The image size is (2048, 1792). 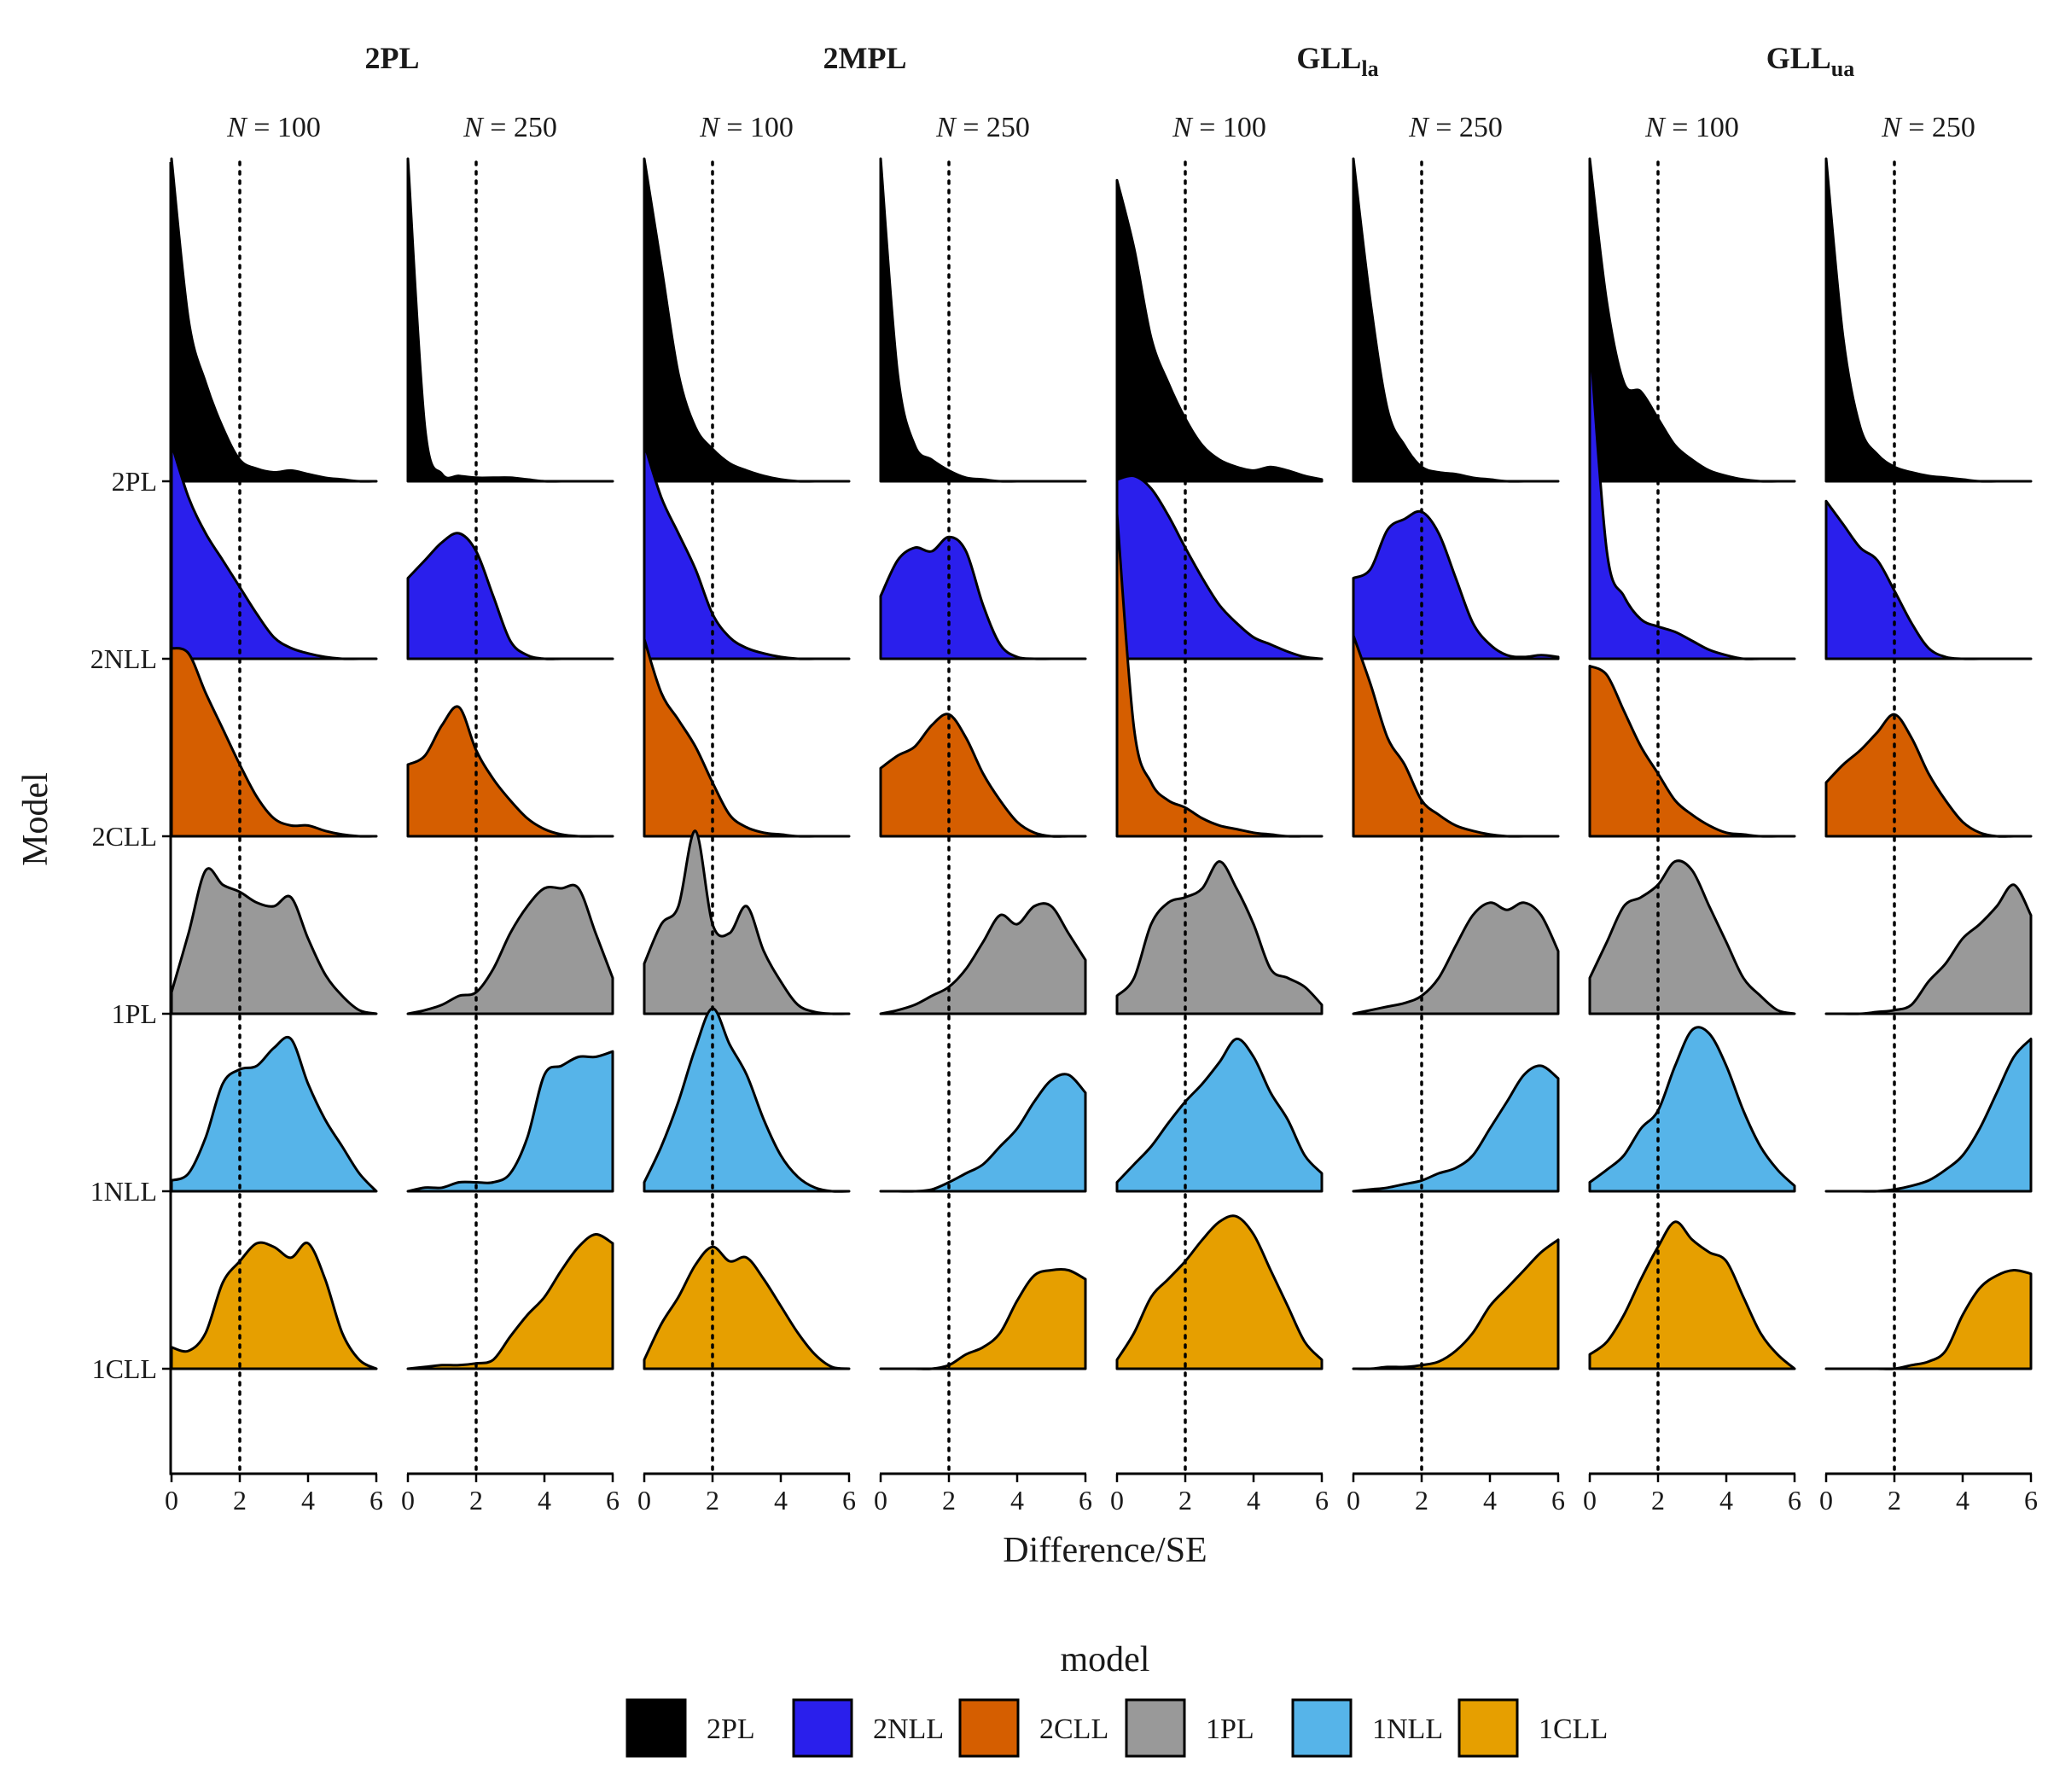 I want to click on facet-title-2: 2MPL, so click(x=865, y=58).